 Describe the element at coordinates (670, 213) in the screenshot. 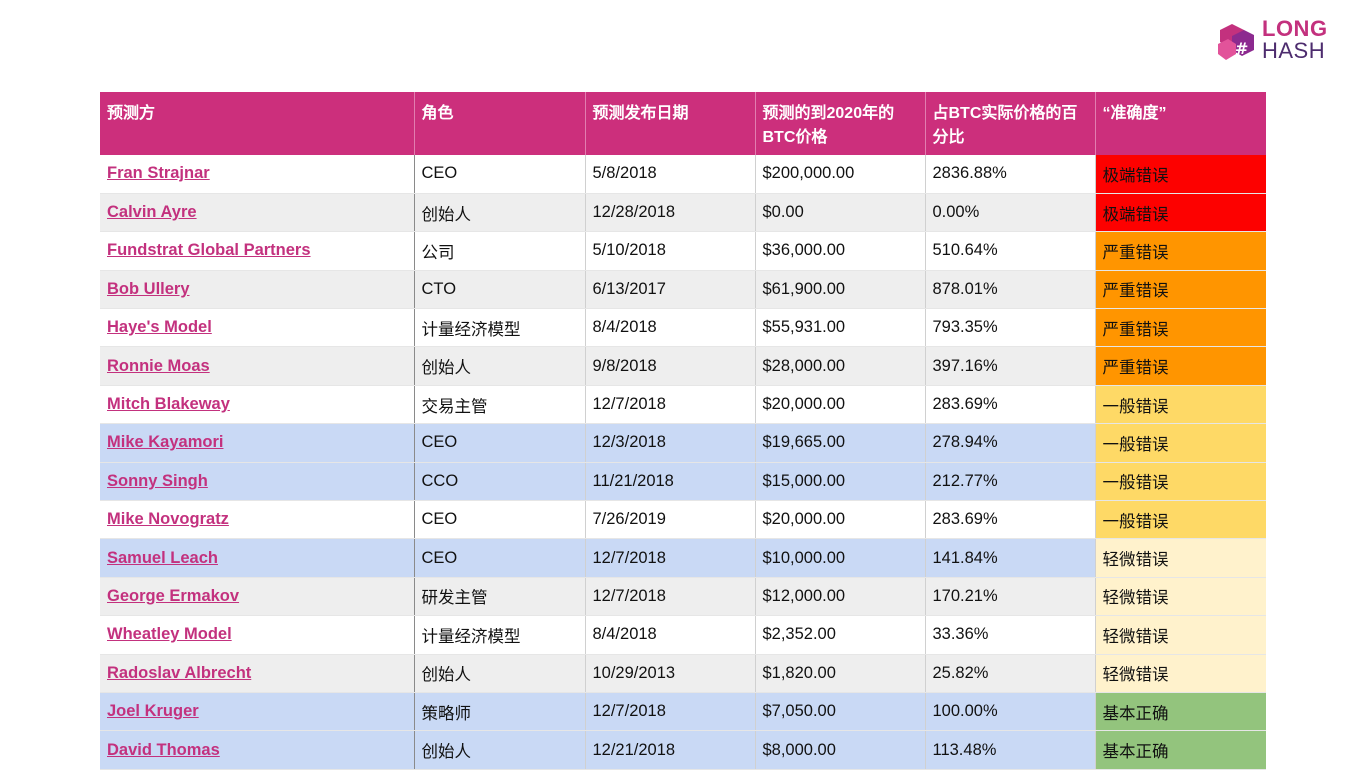

I see `cell-date: 12/28/2018` at that location.